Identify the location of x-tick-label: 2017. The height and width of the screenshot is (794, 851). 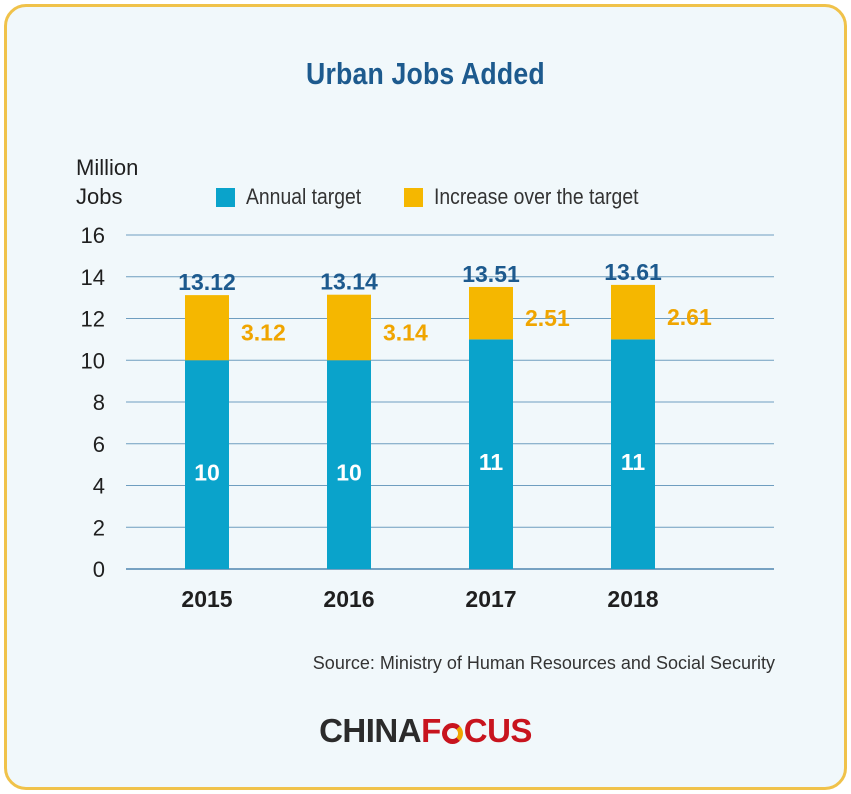
(490, 599).